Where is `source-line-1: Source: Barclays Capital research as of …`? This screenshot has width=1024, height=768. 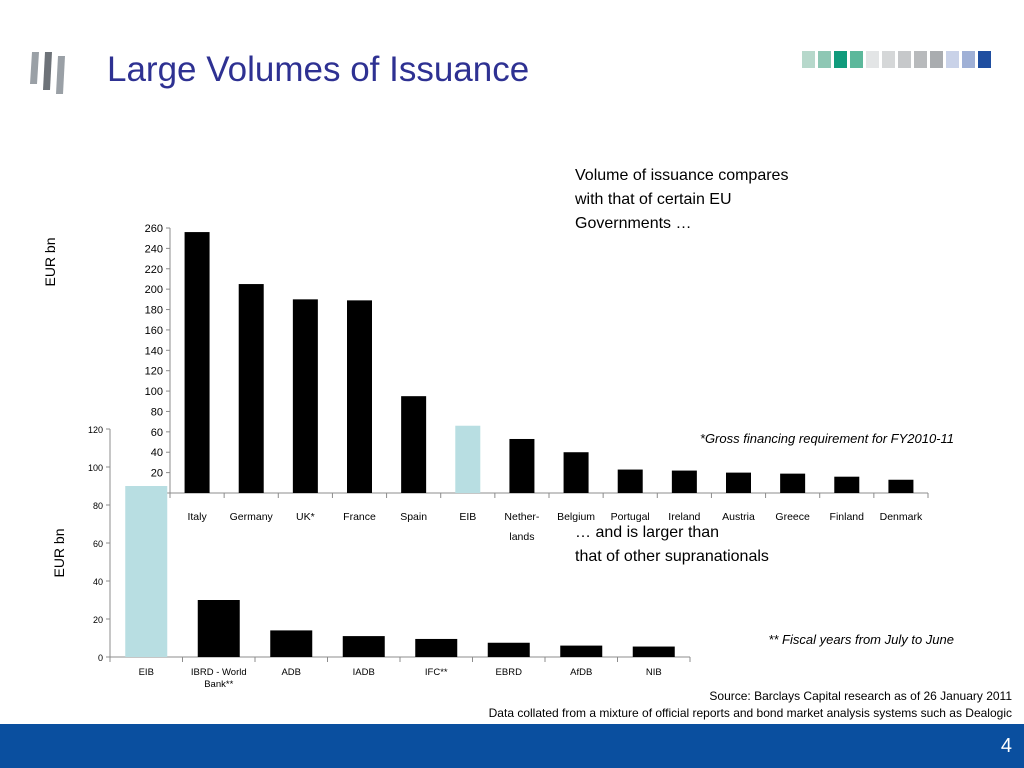 source-line-1: Source: Barclays Capital research as of … is located at coordinates (860, 696).